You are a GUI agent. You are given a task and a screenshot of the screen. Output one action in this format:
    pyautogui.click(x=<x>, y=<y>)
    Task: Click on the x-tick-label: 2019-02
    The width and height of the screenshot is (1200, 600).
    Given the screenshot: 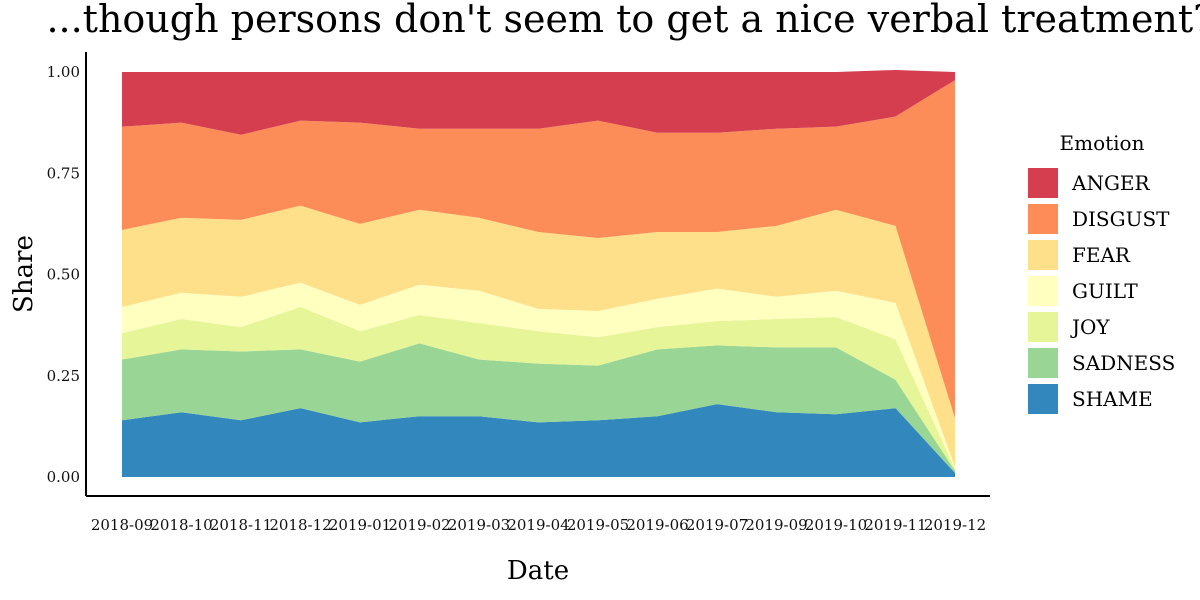 What is the action you would take?
    pyautogui.click(x=419, y=525)
    